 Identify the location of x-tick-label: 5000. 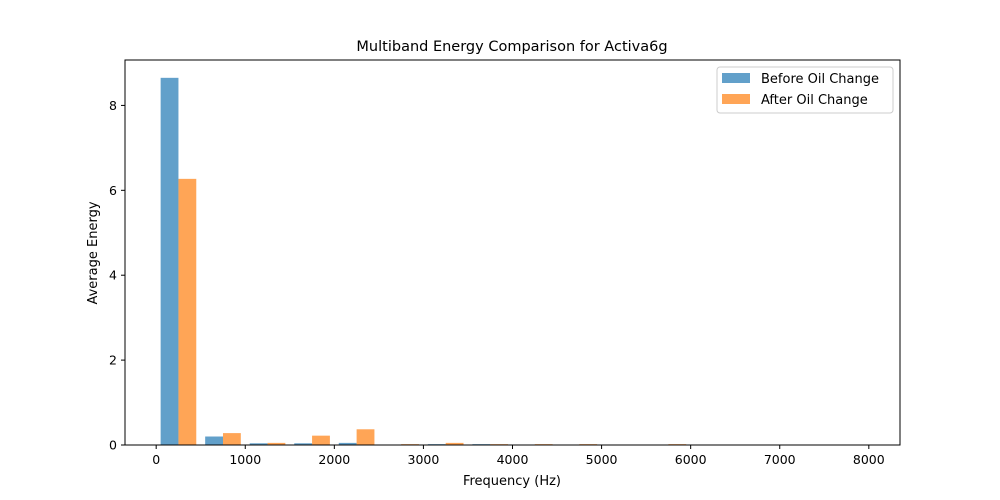
(602, 459).